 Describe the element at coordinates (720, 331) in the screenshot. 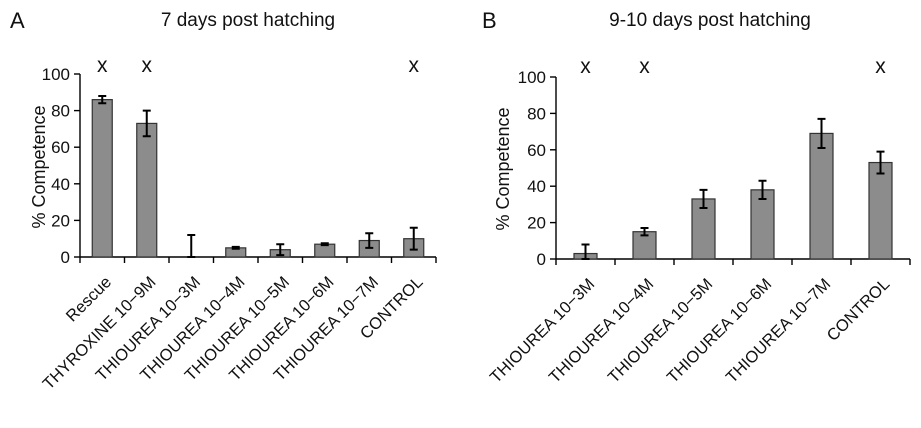

I see `panel-b-category-label: THIOUREA 10−6M` at that location.